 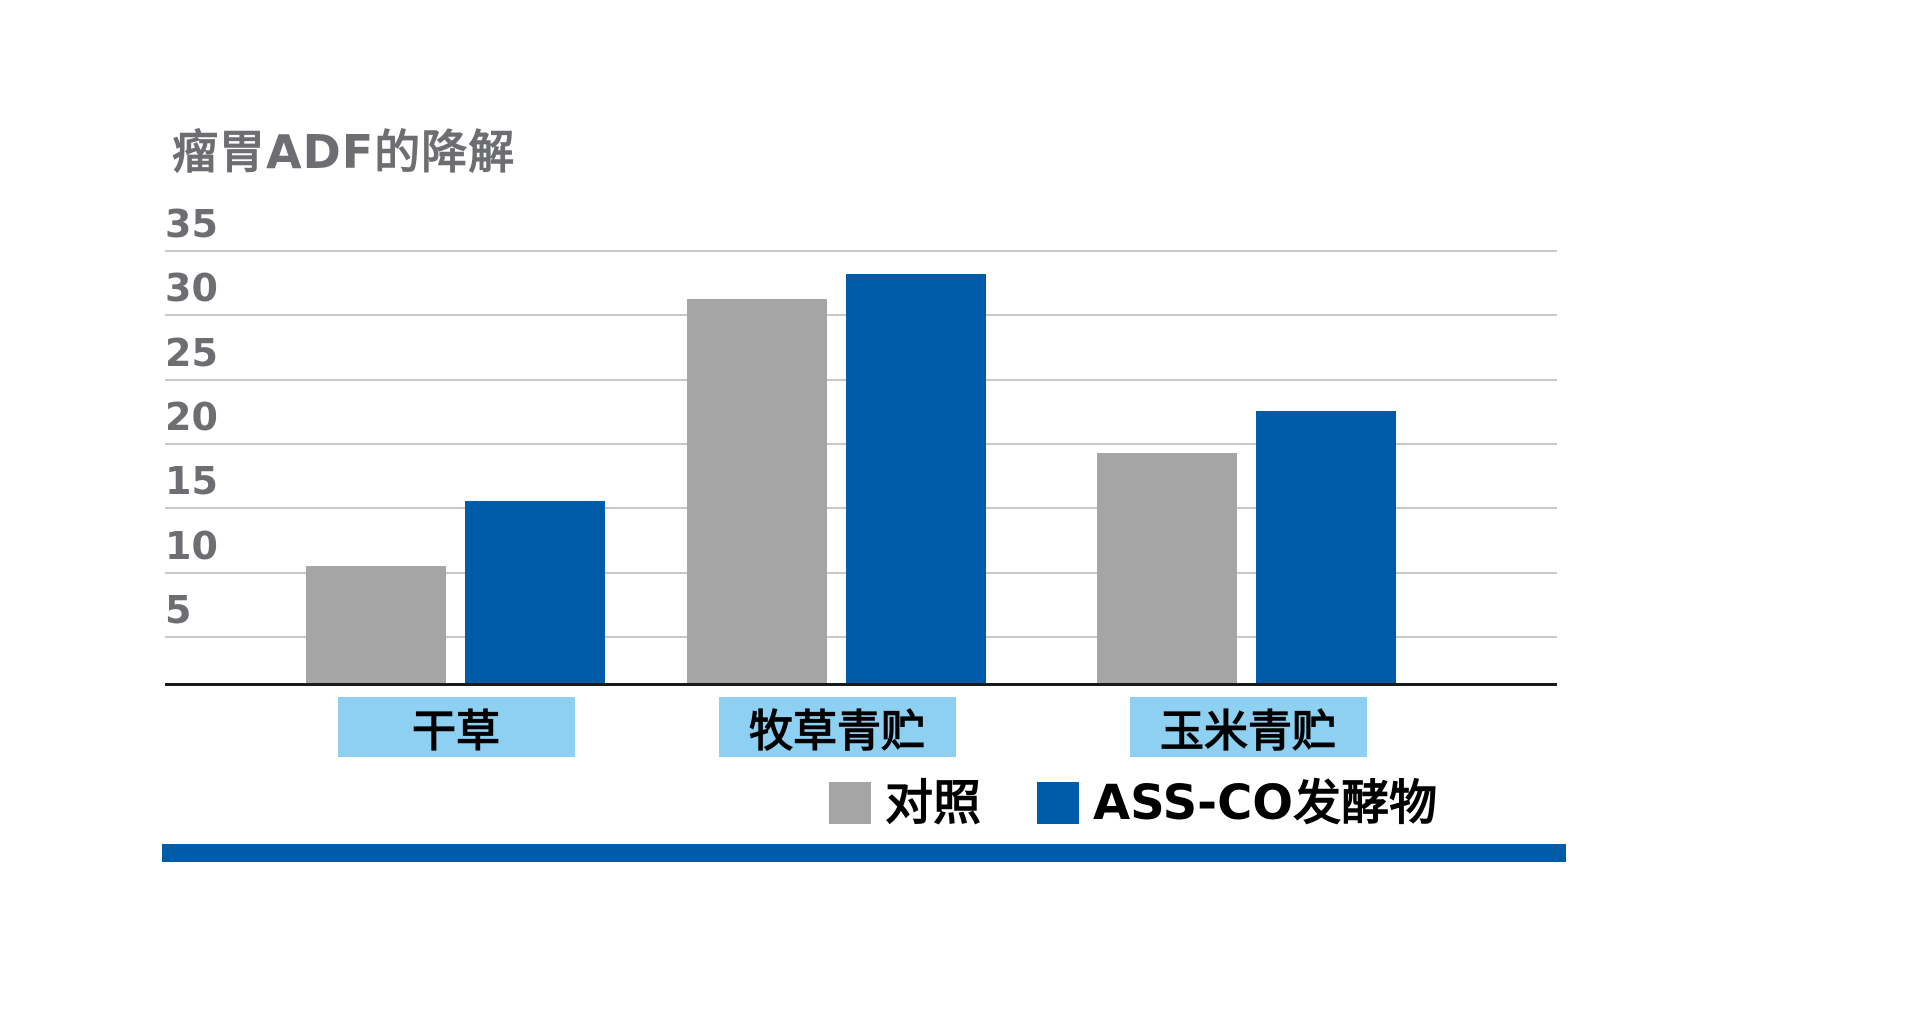 I want to click on y-tick-label-10: 10, so click(x=191, y=545).